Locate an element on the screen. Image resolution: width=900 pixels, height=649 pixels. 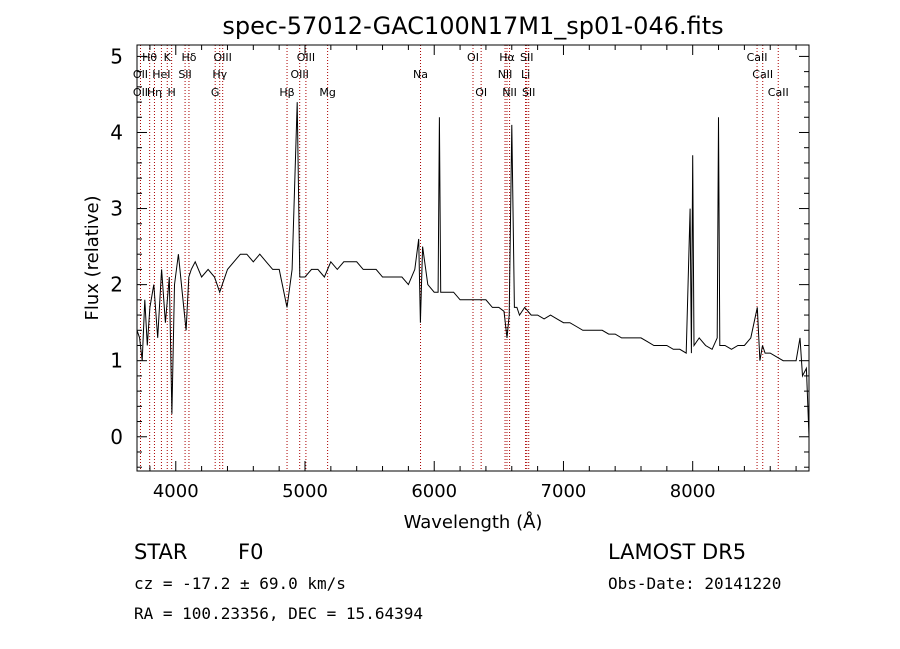
y-tick-label: 2 is located at coordinates (116, 285).